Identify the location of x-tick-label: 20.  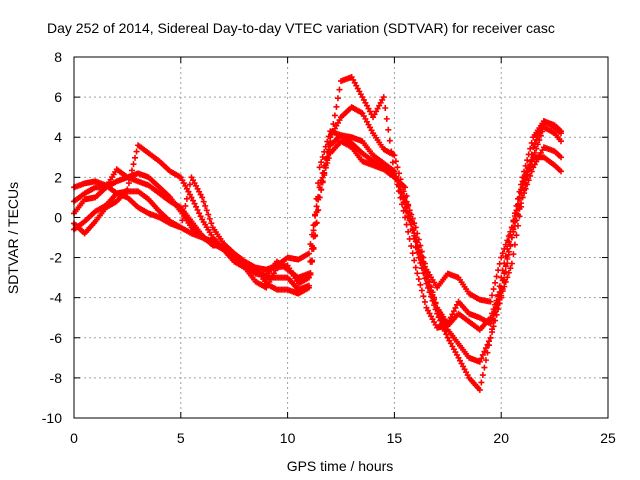
(501, 438).